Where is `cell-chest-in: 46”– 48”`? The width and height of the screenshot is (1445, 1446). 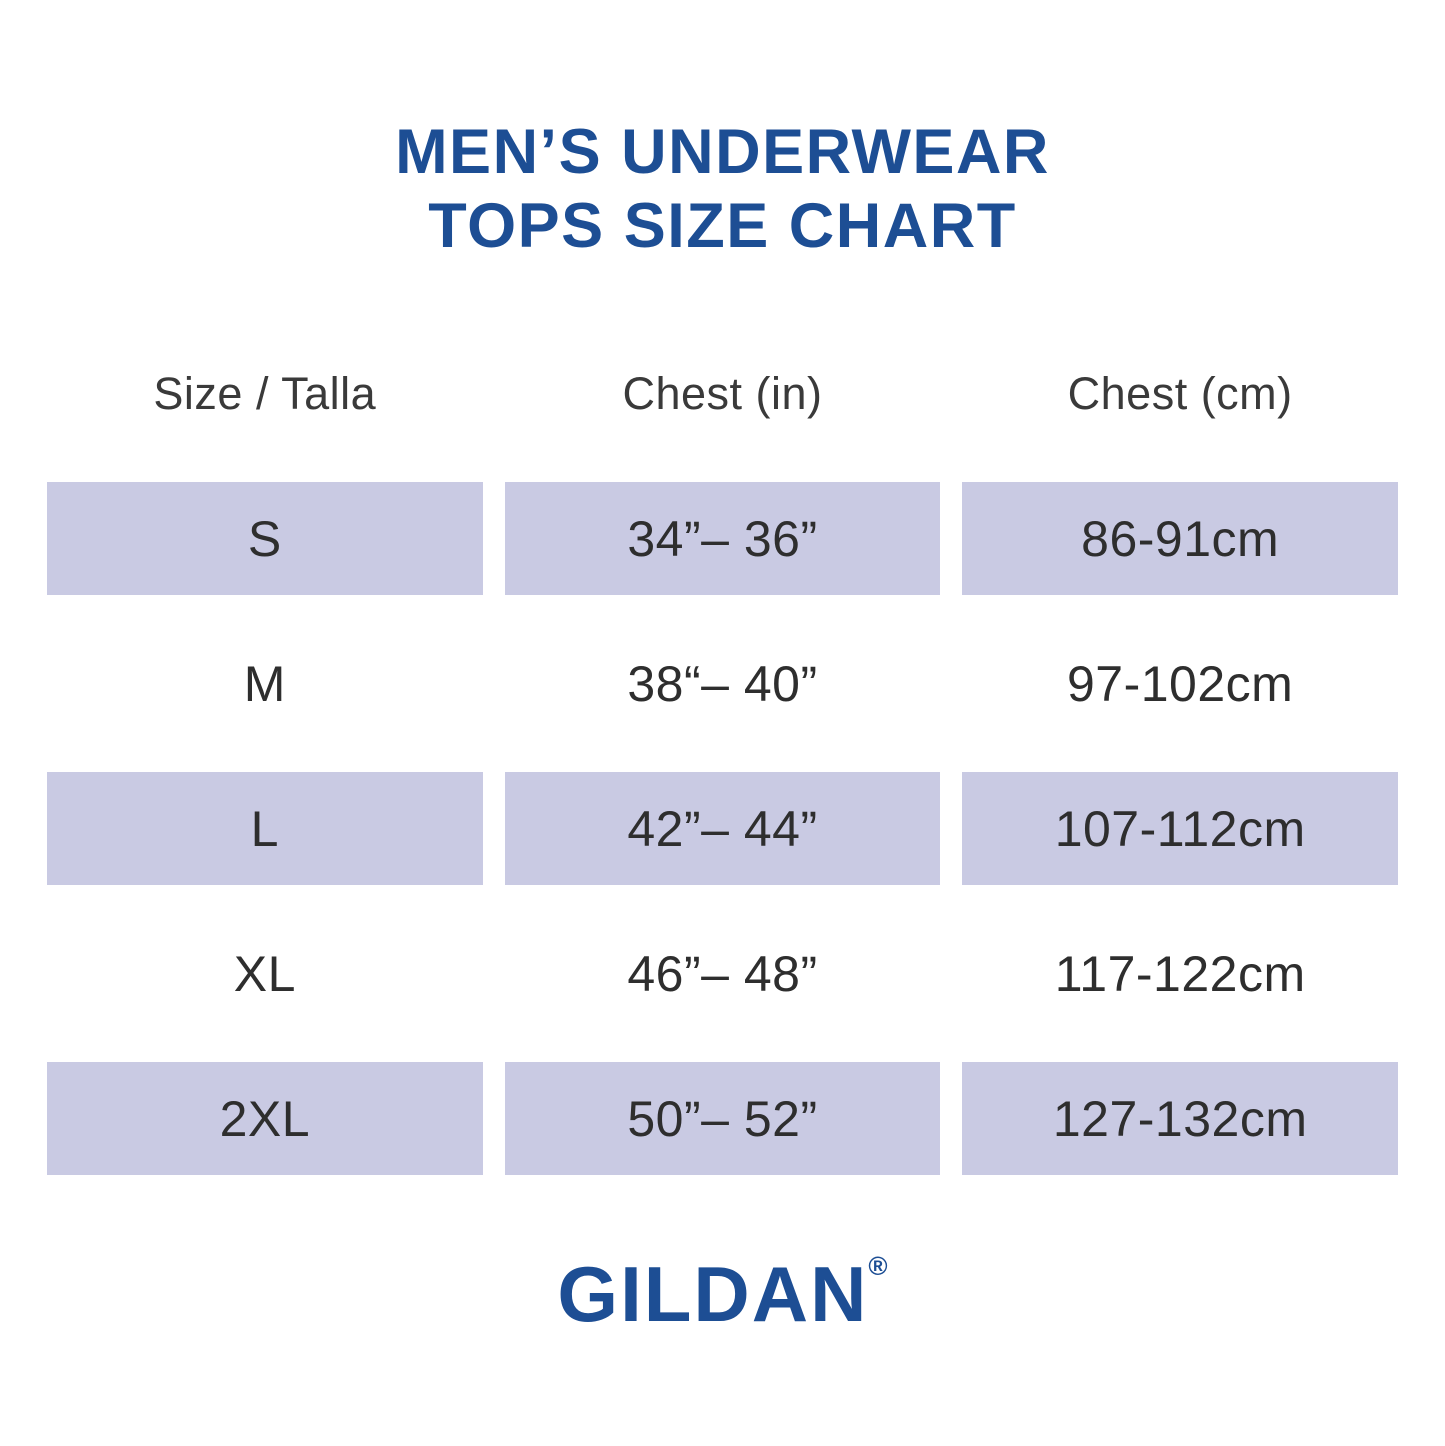 cell-chest-in: 46”– 48” is located at coordinates (722, 973).